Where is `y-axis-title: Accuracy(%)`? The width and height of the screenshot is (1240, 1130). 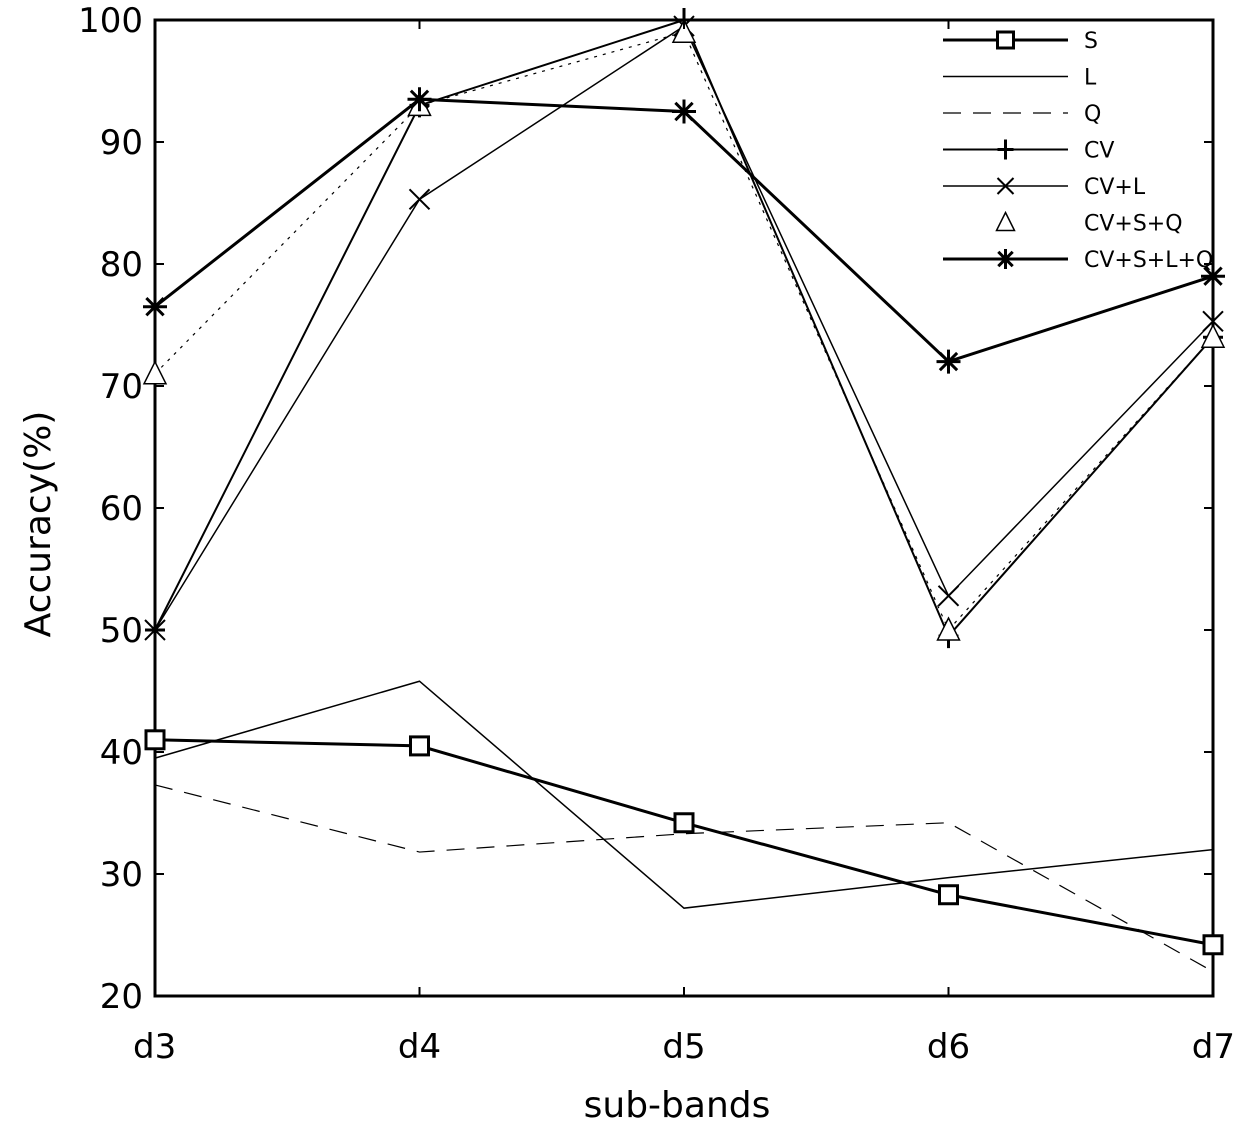
y-axis-title: Accuracy(%) is located at coordinates (38, 524).